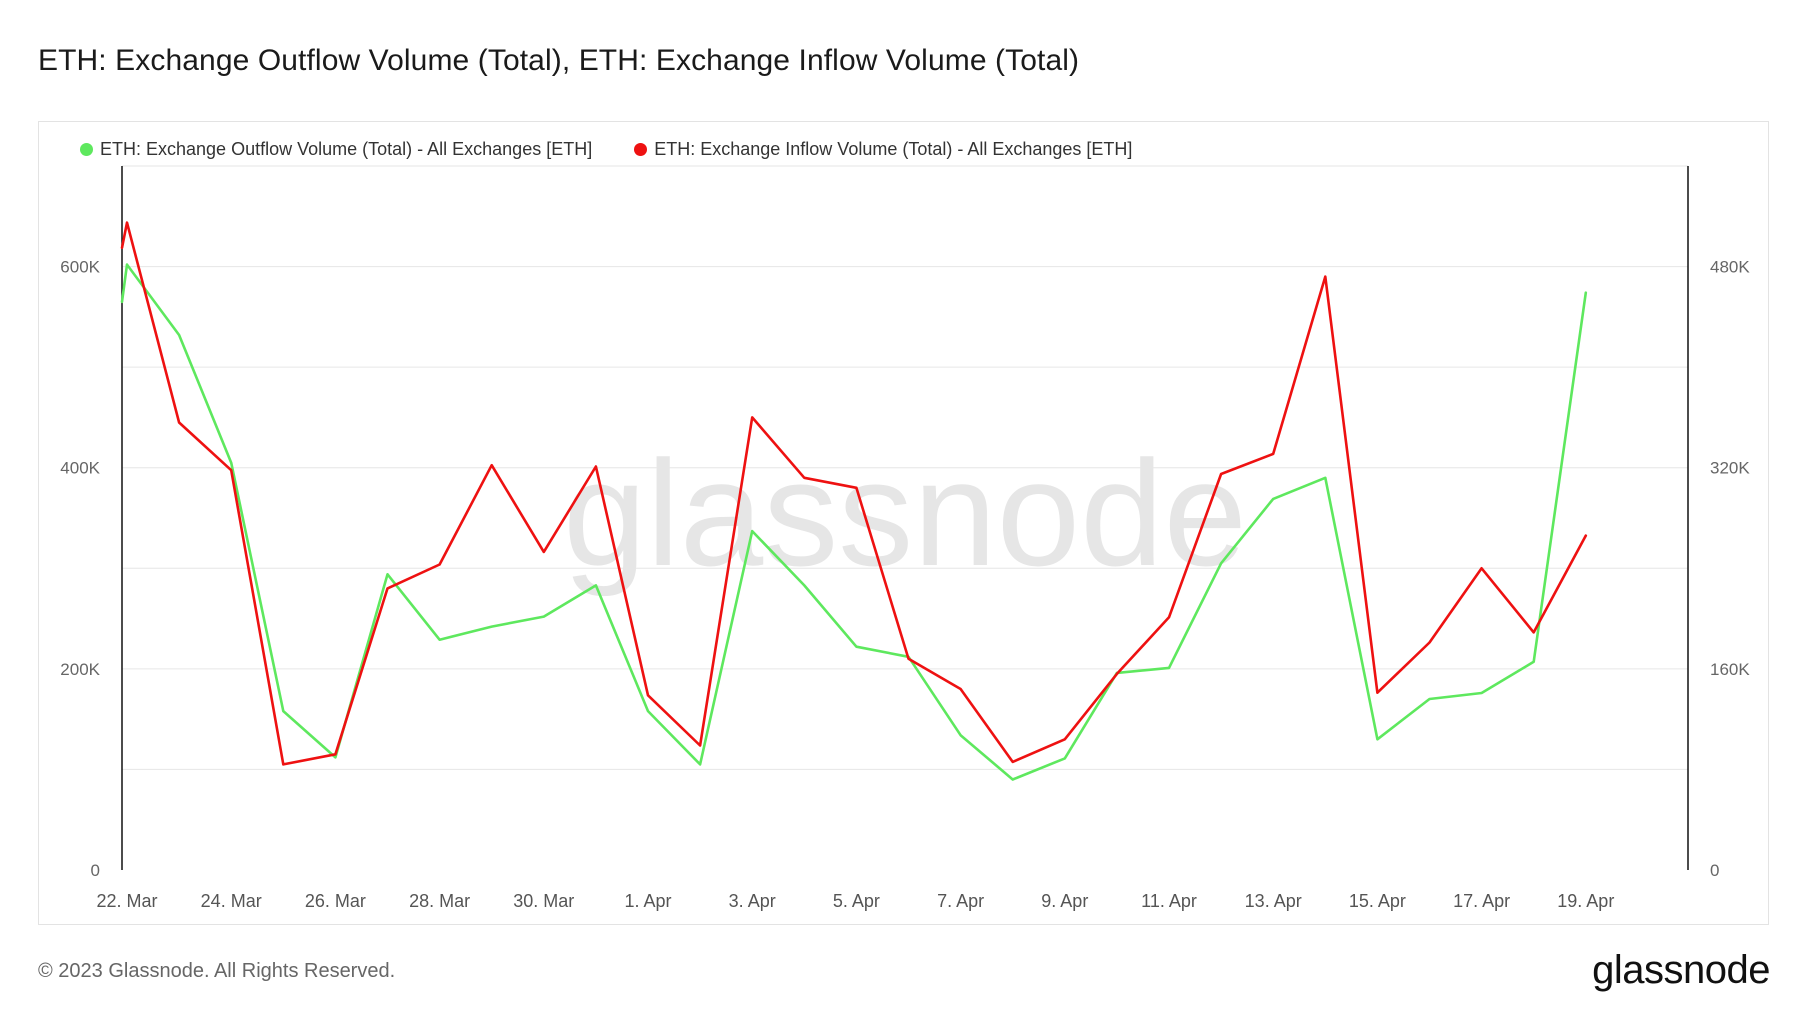  What do you see at coordinates (217, 971) in the screenshot?
I see `copyright-text: © 2023 Glassnode. All Rights Reserved.` at bounding box center [217, 971].